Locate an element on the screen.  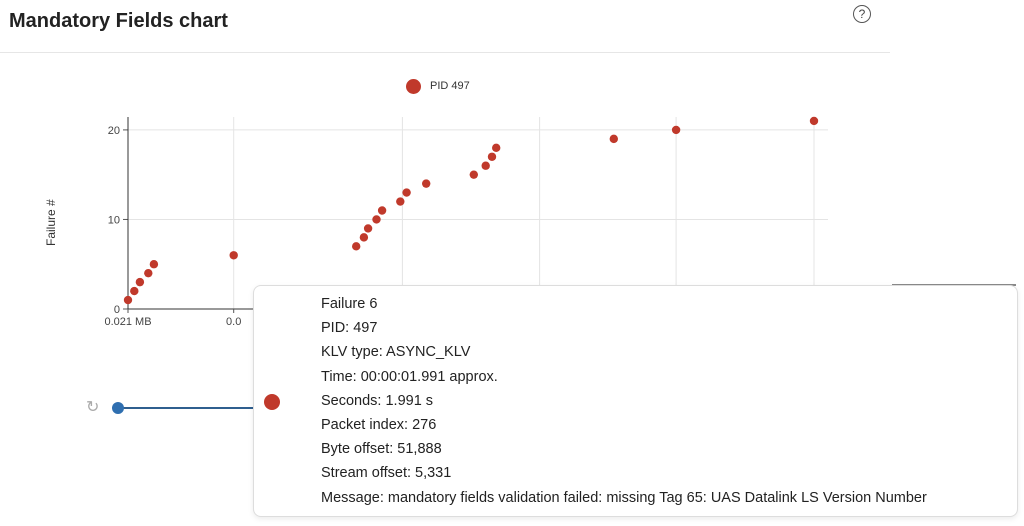
range-slider-handle is located at coordinates (118, 408).